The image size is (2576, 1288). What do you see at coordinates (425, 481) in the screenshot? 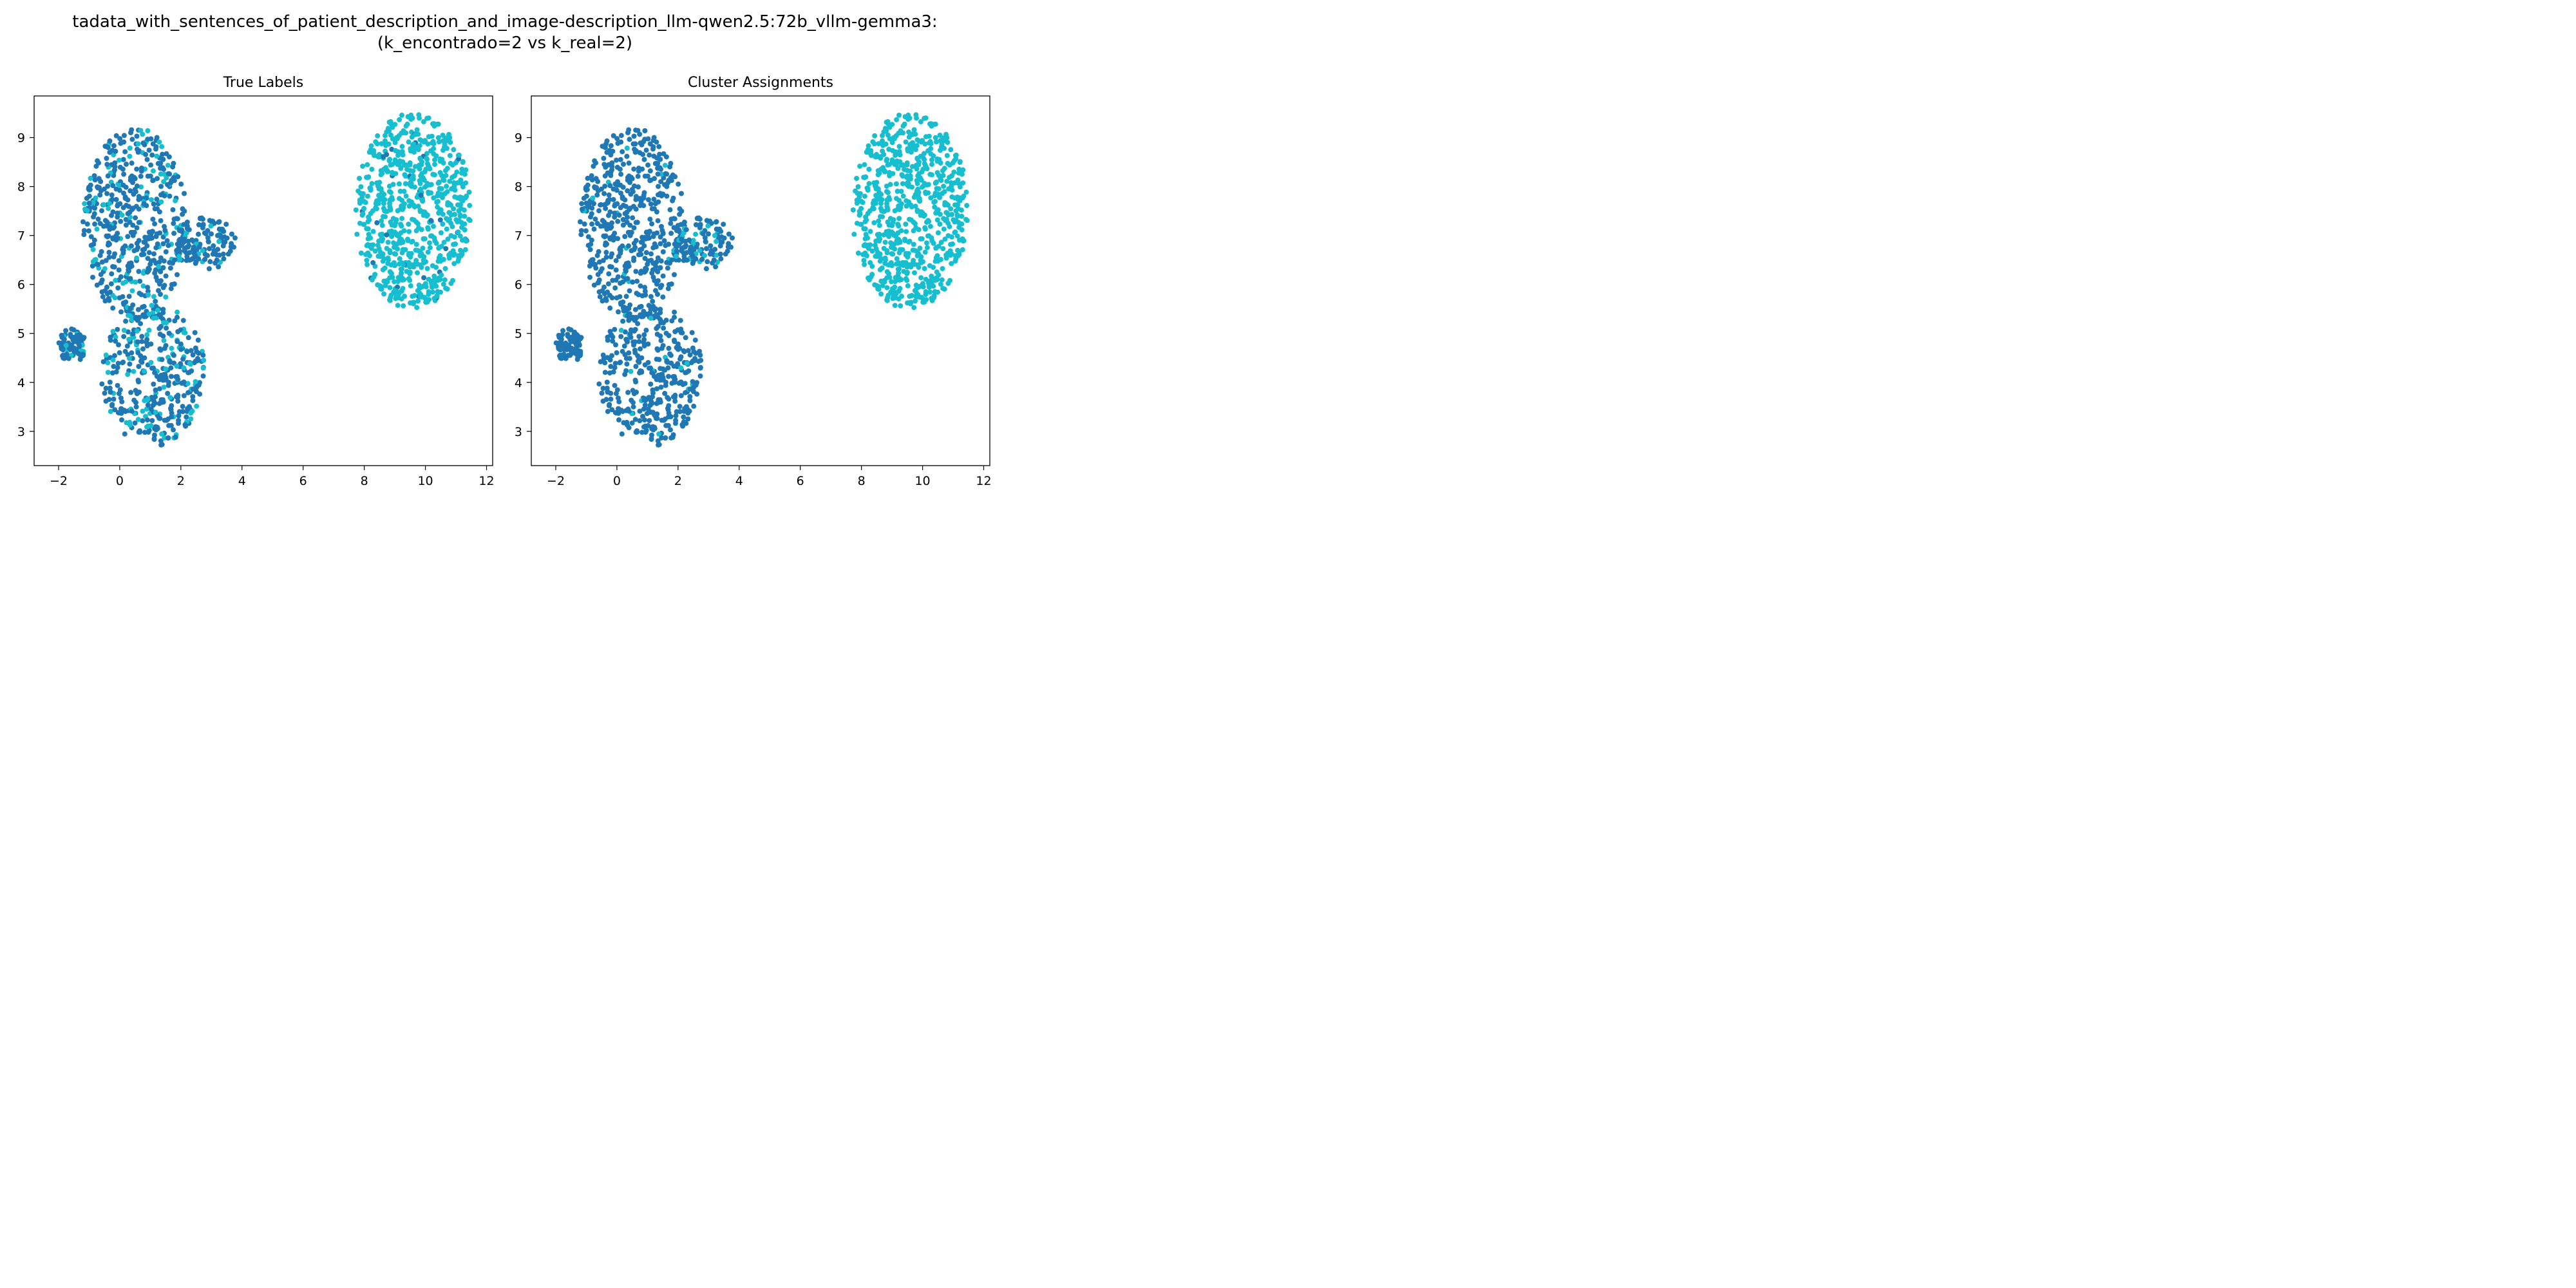
I see `x-tick-label: 10` at bounding box center [425, 481].